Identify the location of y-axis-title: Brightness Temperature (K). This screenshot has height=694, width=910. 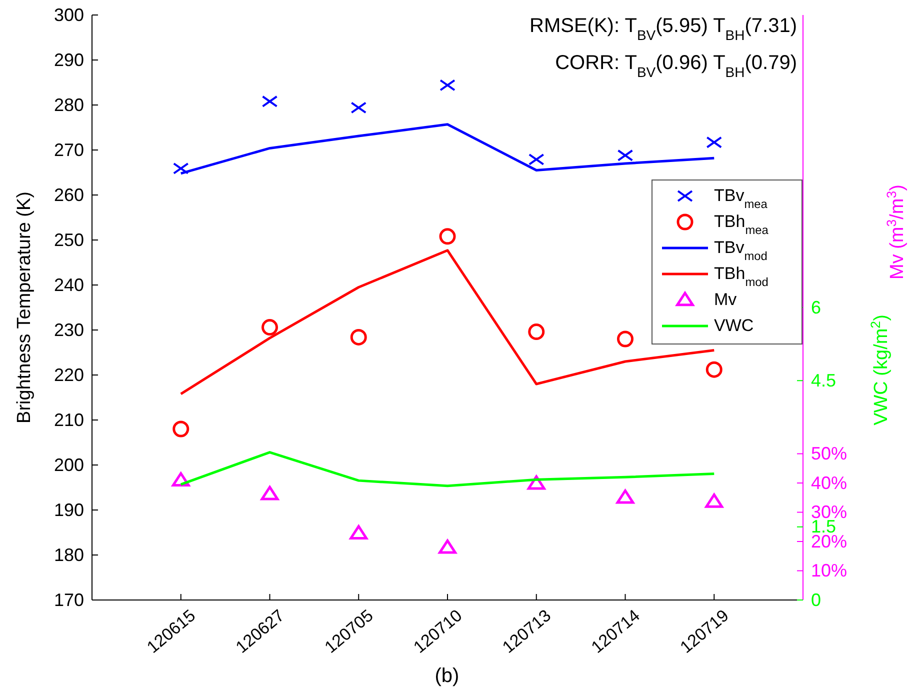
(24, 308).